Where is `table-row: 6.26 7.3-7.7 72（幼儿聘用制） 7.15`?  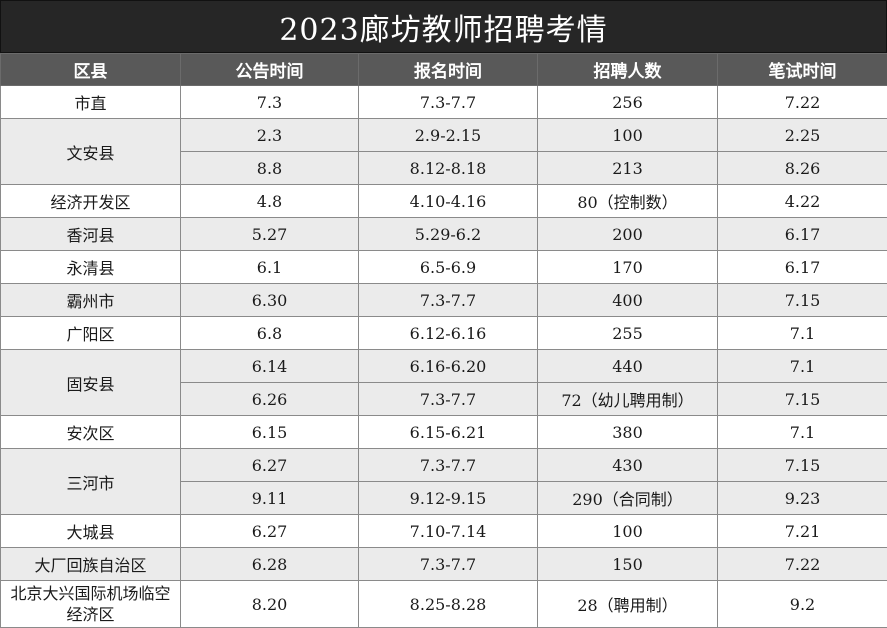
table-row: 6.26 7.3-7.7 72（幼儿聘用制） 7.15 is located at coordinates (444, 399).